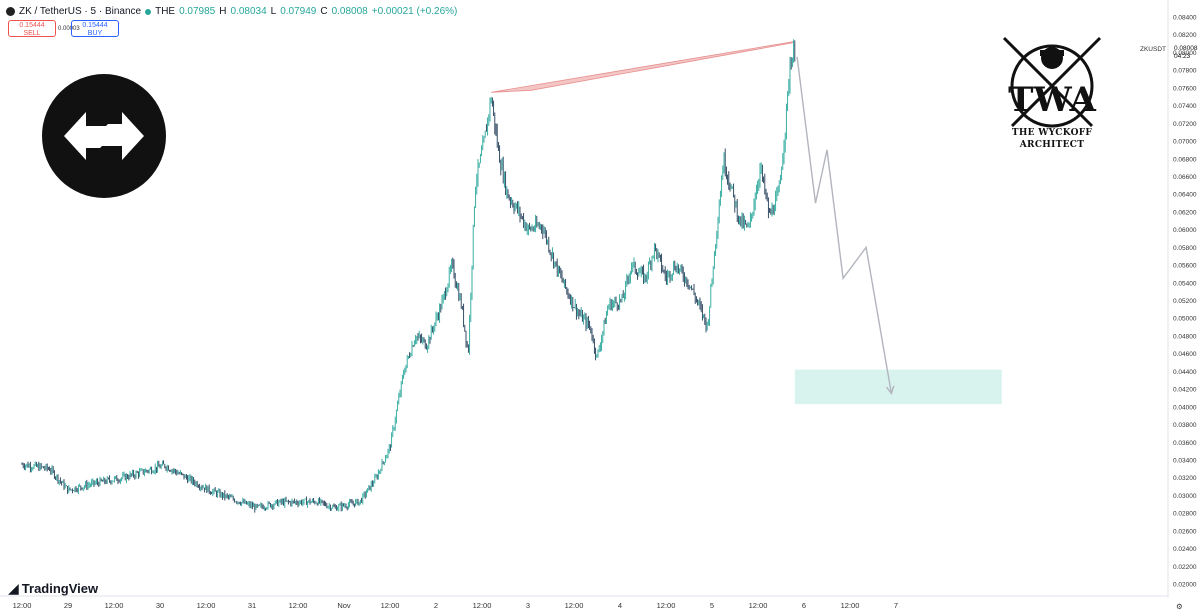 The width and height of the screenshot is (1200, 616). What do you see at coordinates (69, 29) in the screenshot?
I see `spread-value: 0.00003` at bounding box center [69, 29].